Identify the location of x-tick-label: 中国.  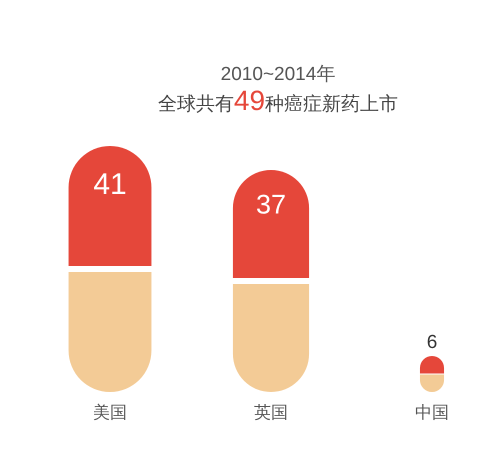
(432, 412).